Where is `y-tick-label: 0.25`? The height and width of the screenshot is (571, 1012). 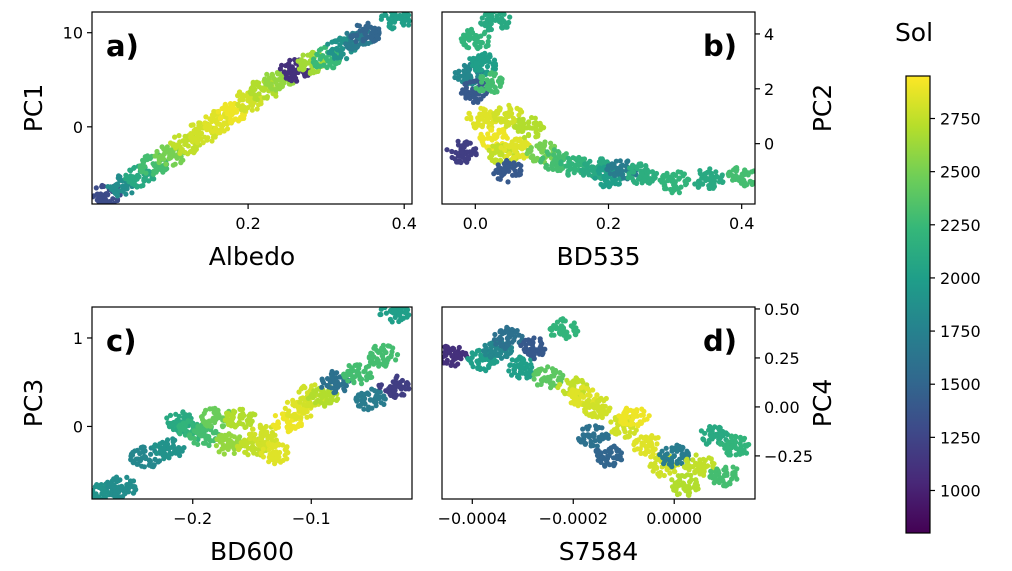 y-tick-label: 0.25 is located at coordinates (782, 358).